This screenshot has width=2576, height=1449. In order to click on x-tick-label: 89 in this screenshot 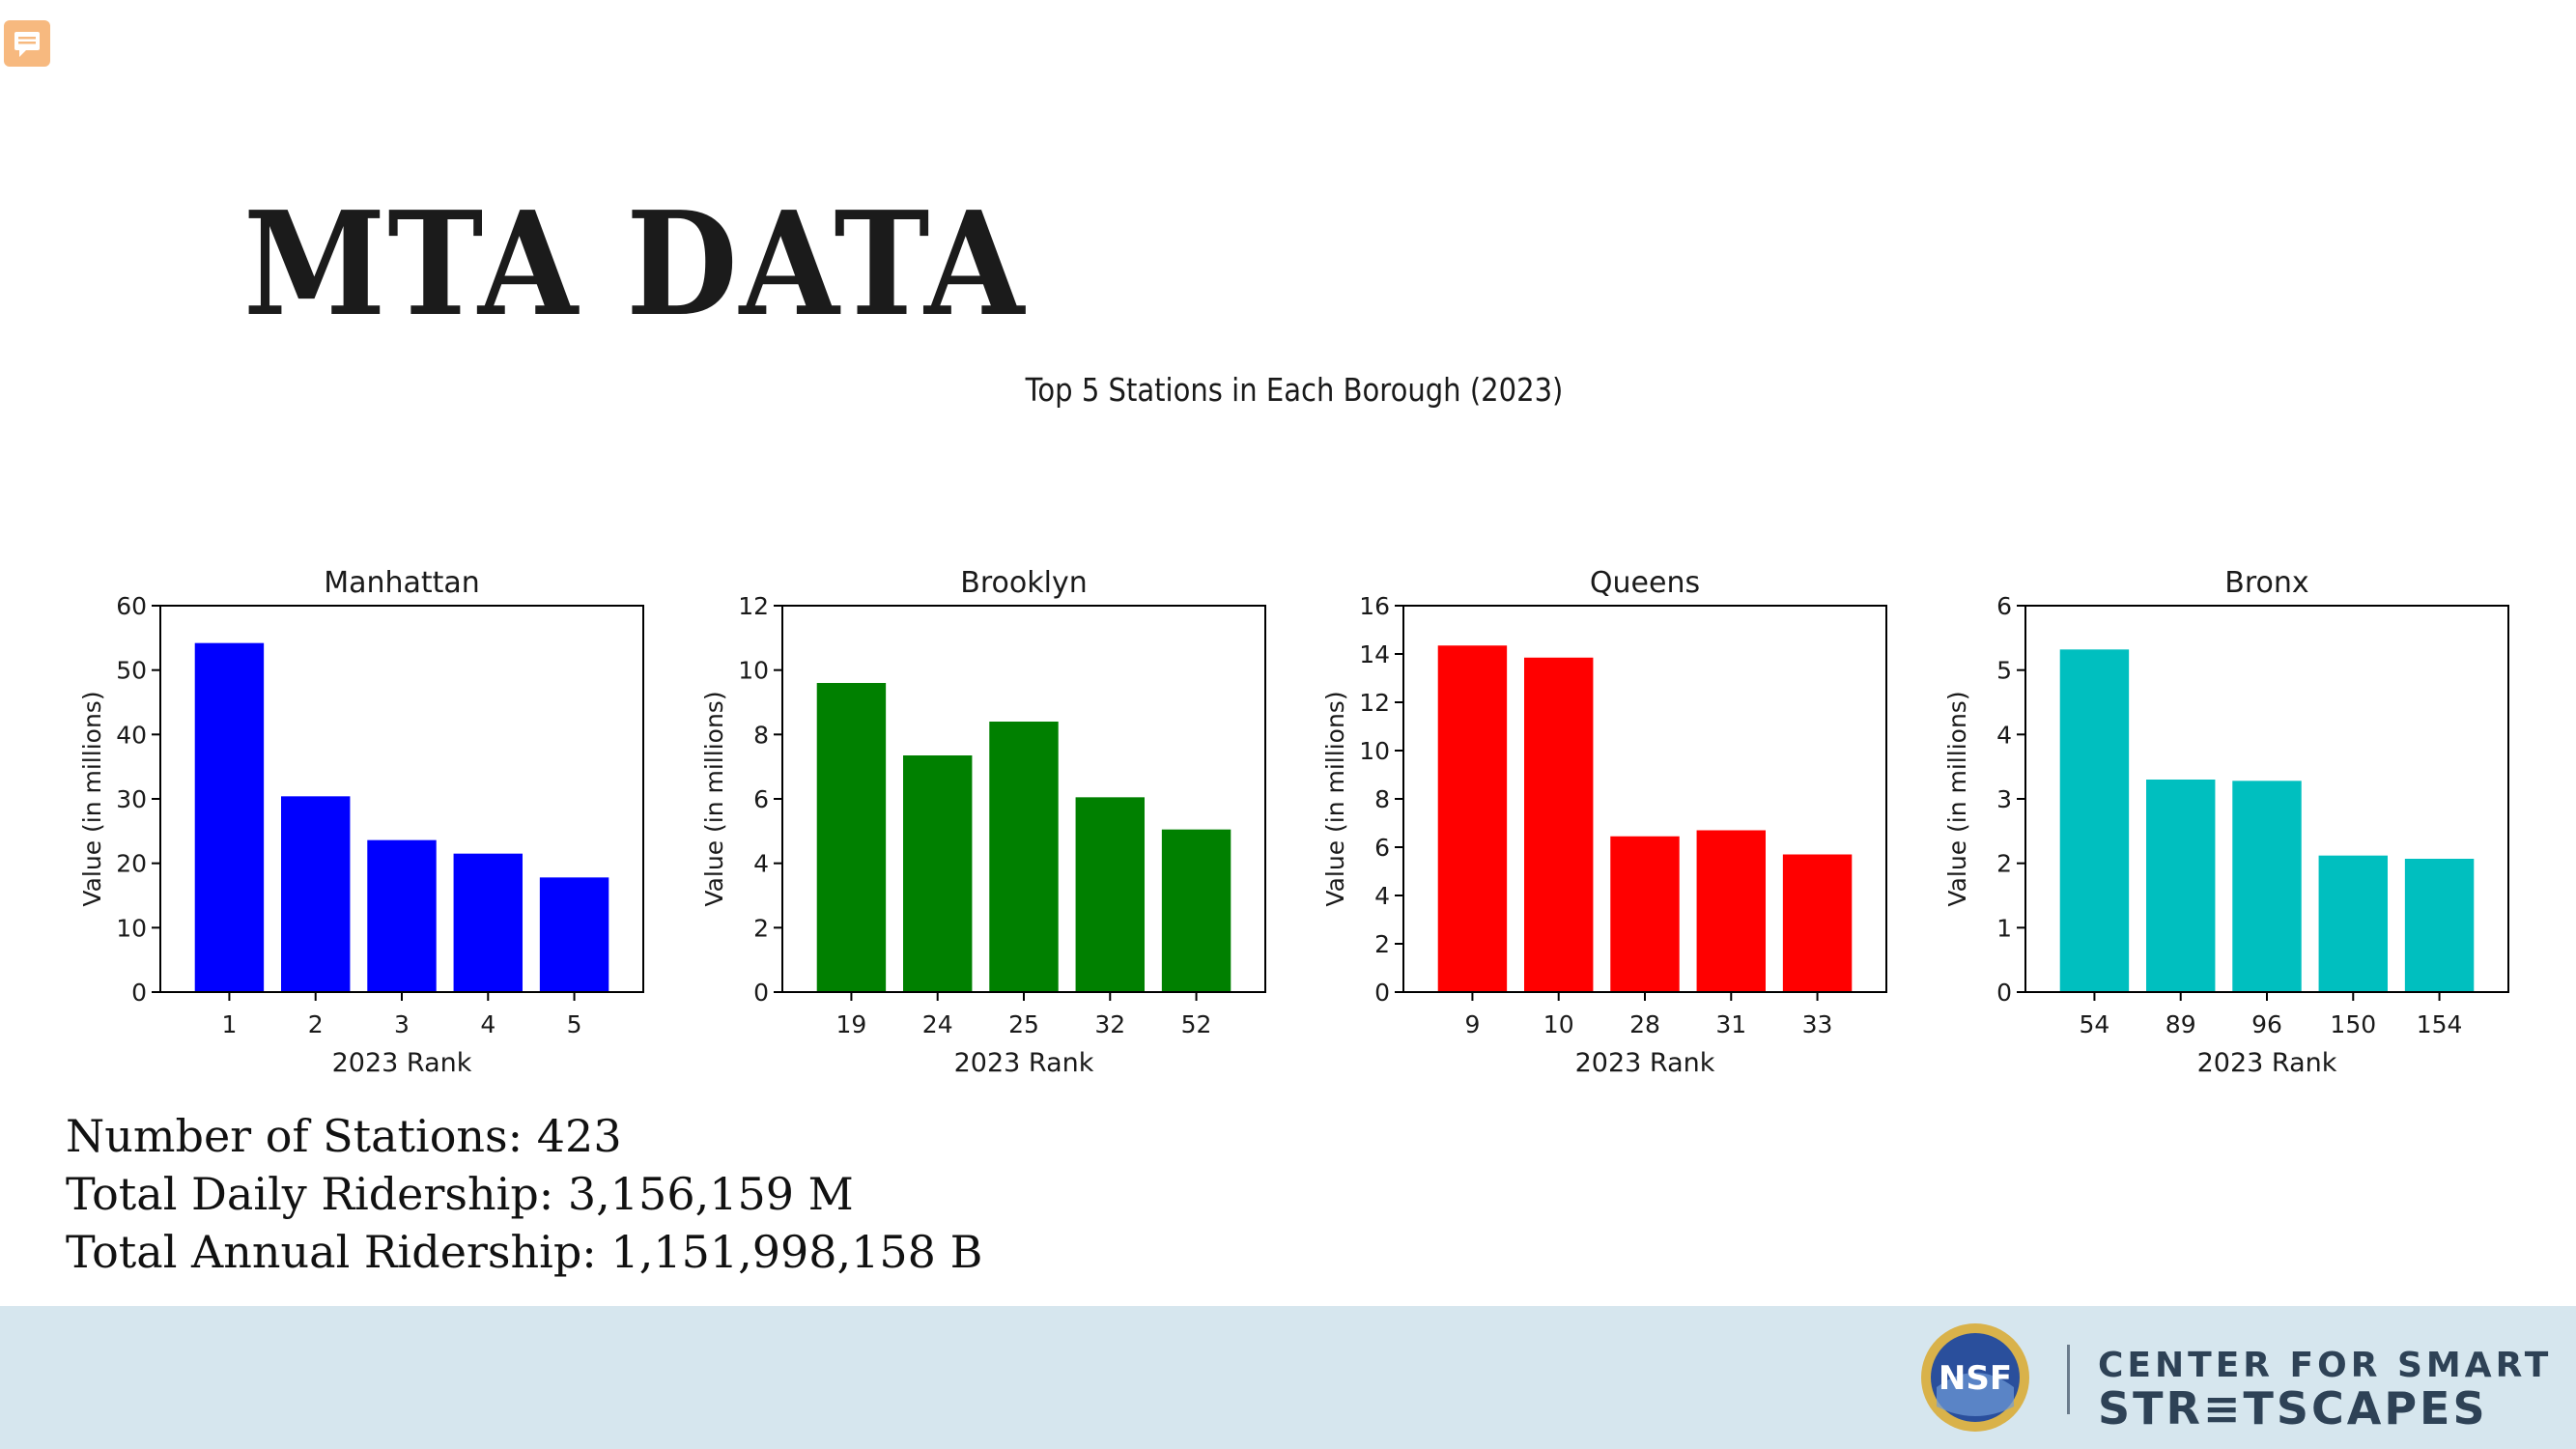, I will do `click(2181, 1024)`.